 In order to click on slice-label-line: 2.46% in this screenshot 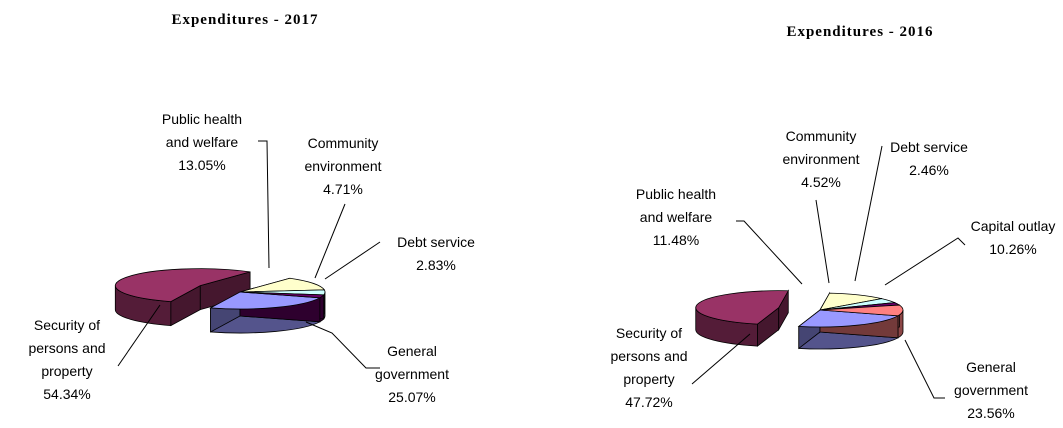, I will do `click(929, 170)`.